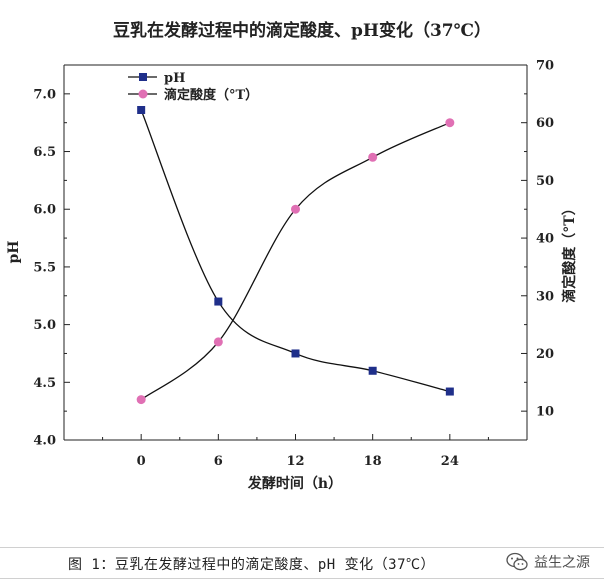  What do you see at coordinates (295, 451) in the screenshot?
I see `x-axis-ticks: 0 6 12 18 24` at bounding box center [295, 451].